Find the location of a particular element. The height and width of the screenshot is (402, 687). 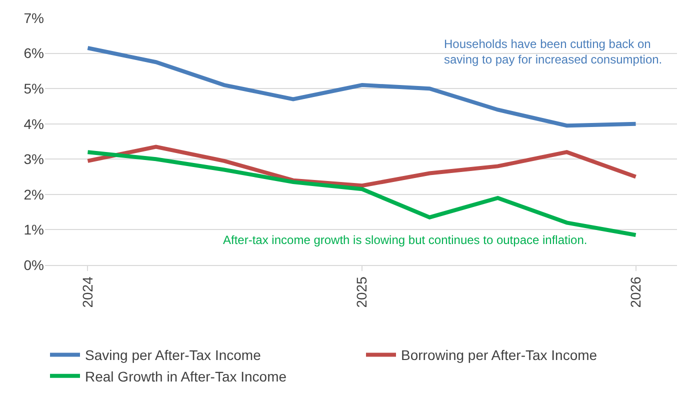

legend-label: Saving per After-Tax Income is located at coordinates (173, 355).